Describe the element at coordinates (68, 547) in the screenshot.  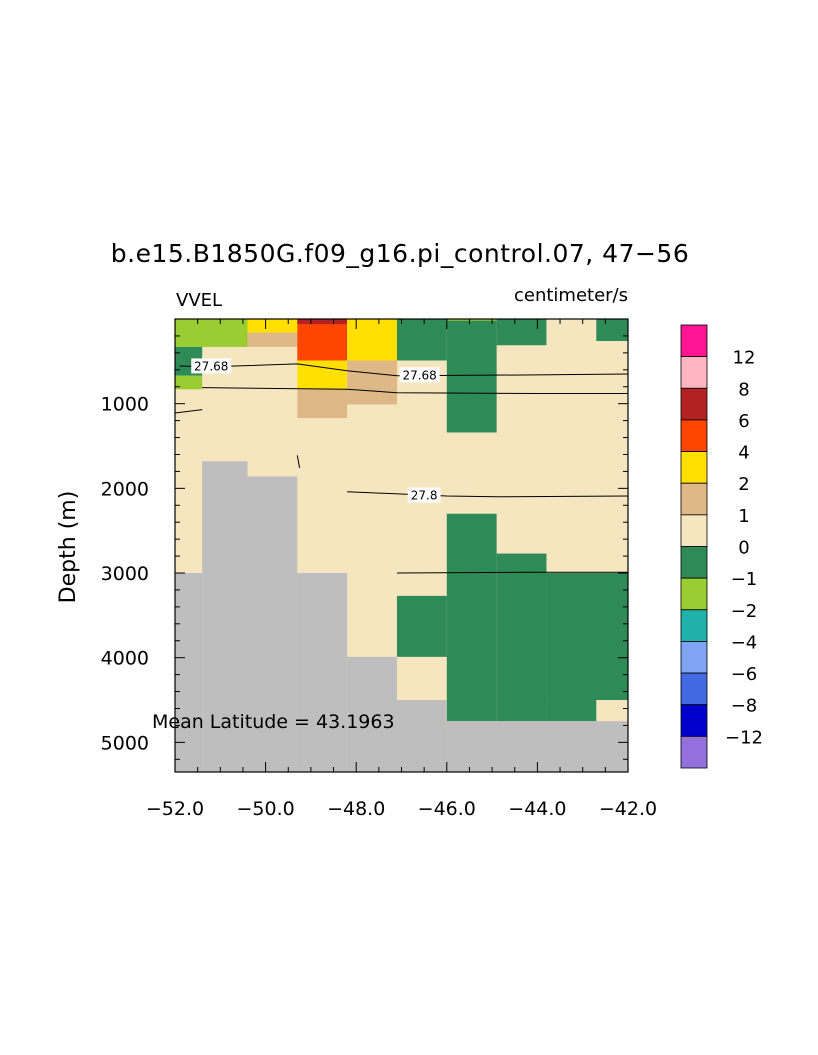
I see `y-axis-label: Depth (m)` at that location.